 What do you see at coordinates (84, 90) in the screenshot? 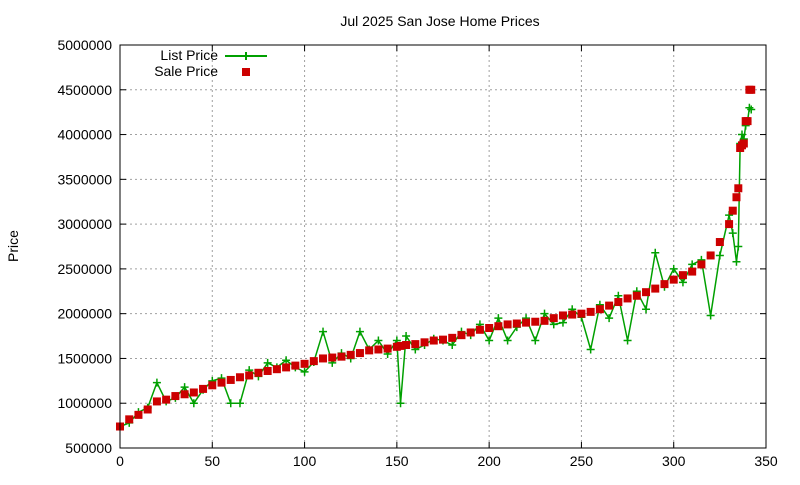
I see `y-tick-label: 4500000` at bounding box center [84, 90].